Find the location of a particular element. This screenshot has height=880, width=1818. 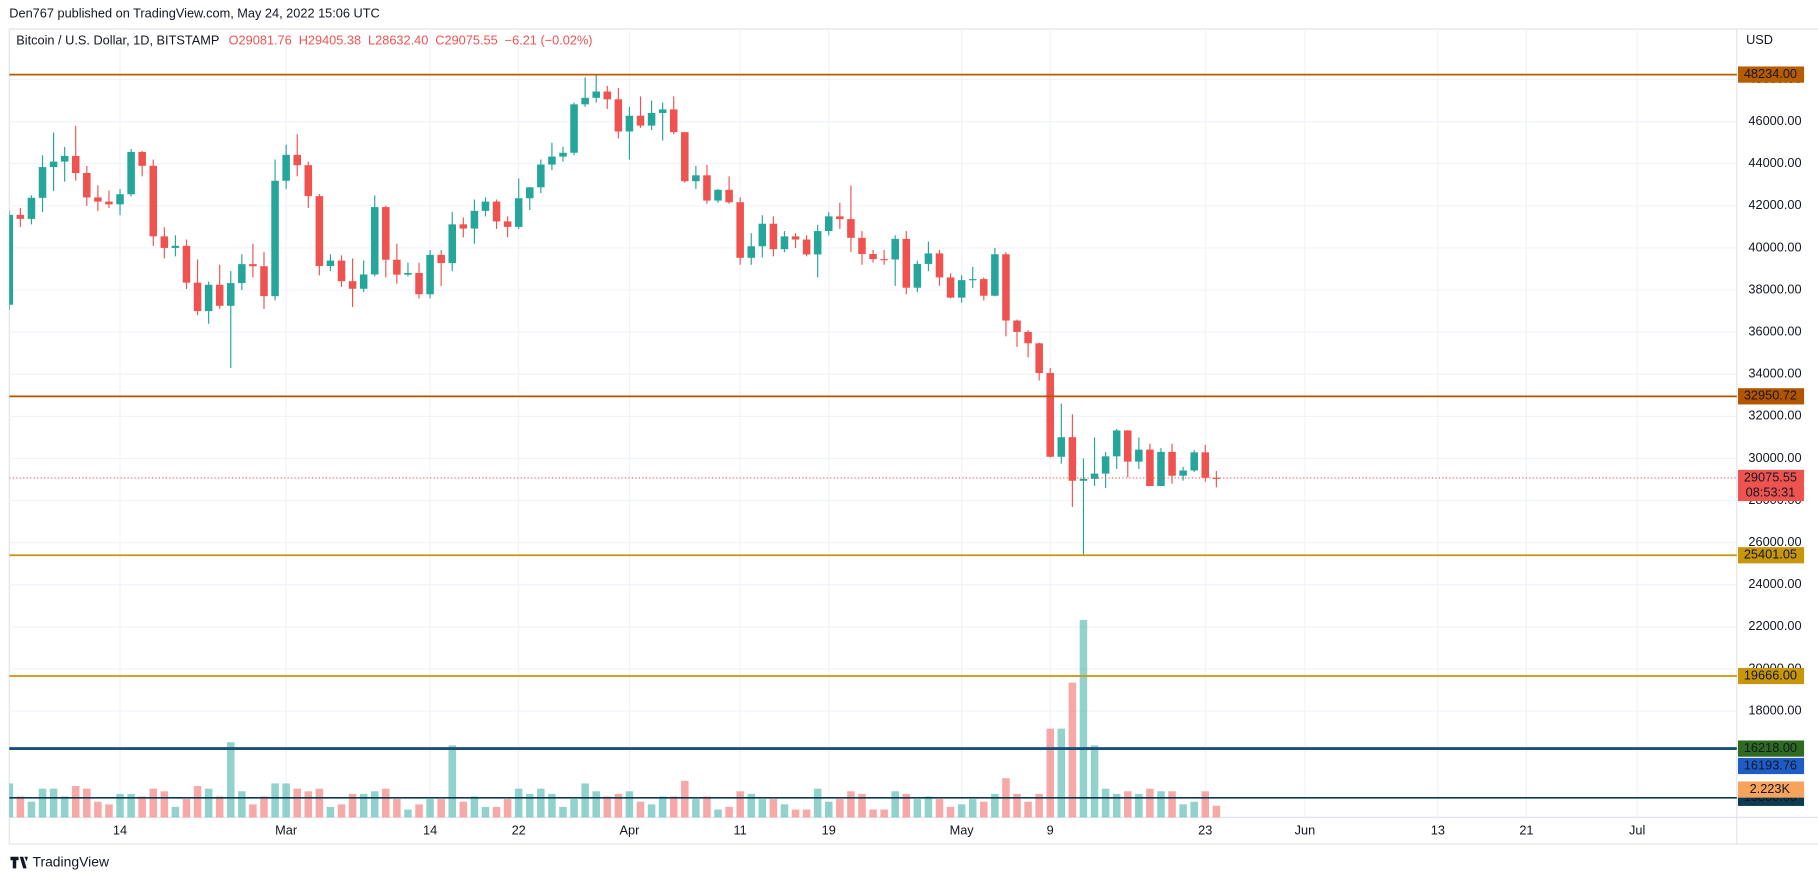

legend-value: O29081.76 is located at coordinates (260, 40).